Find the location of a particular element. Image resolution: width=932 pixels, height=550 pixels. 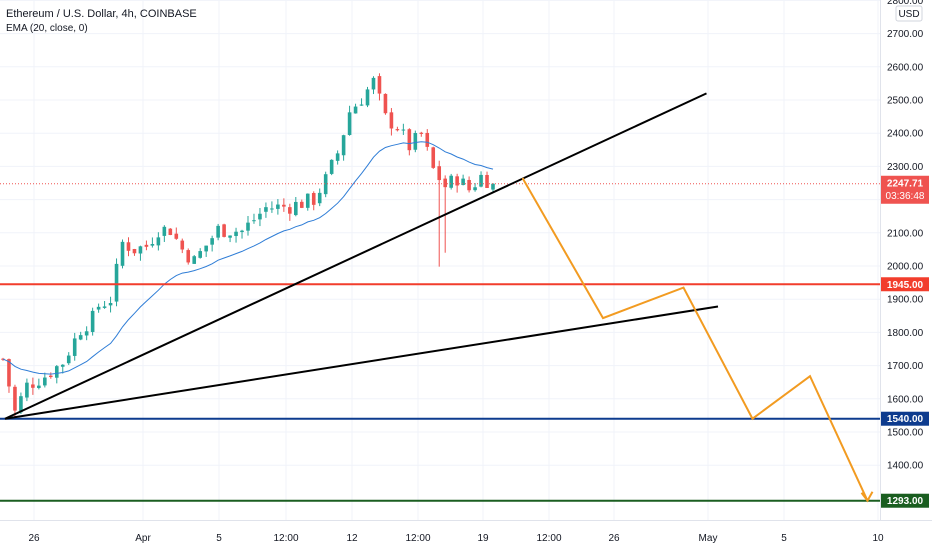

y-tick-label: 1600.00 is located at coordinates (905, 399).